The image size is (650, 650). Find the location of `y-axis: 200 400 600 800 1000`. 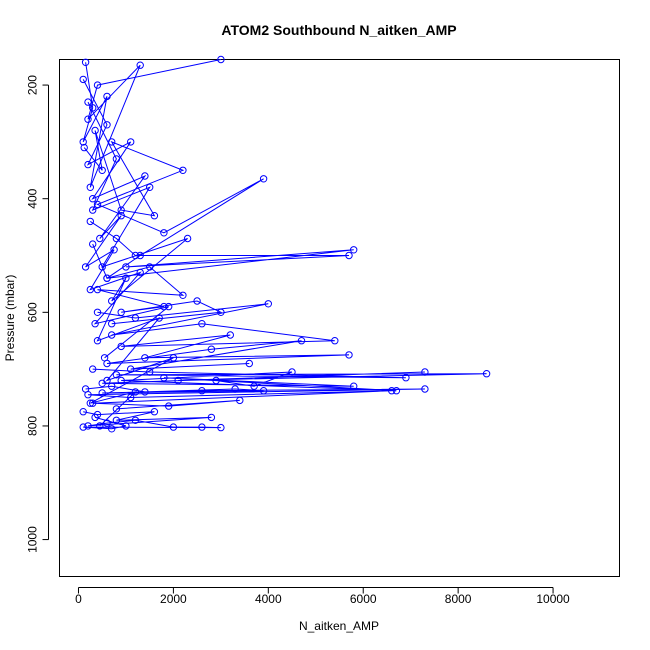

y-axis: 200 400 600 800 1000 is located at coordinates (37, 314).